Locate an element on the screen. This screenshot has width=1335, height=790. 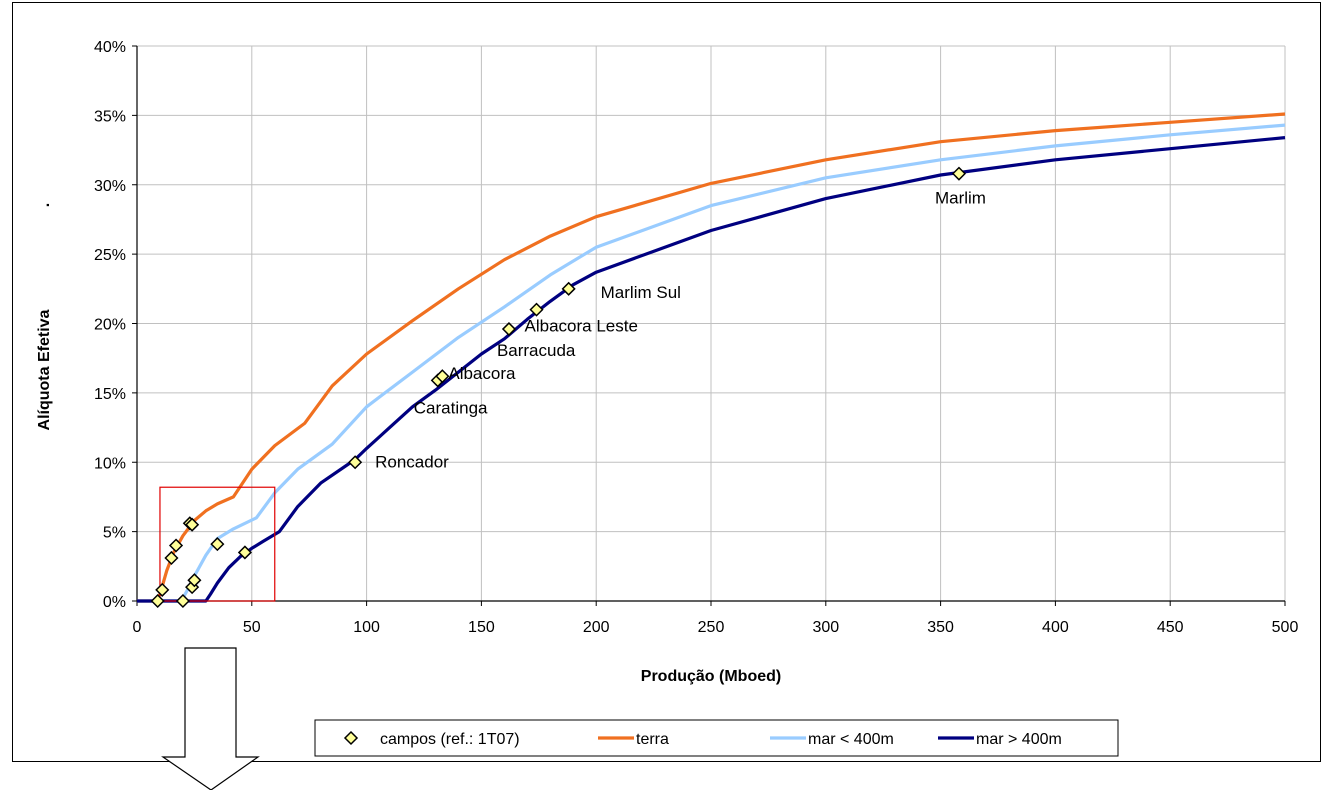
y-tick-label: 25% is located at coordinates (110, 255).